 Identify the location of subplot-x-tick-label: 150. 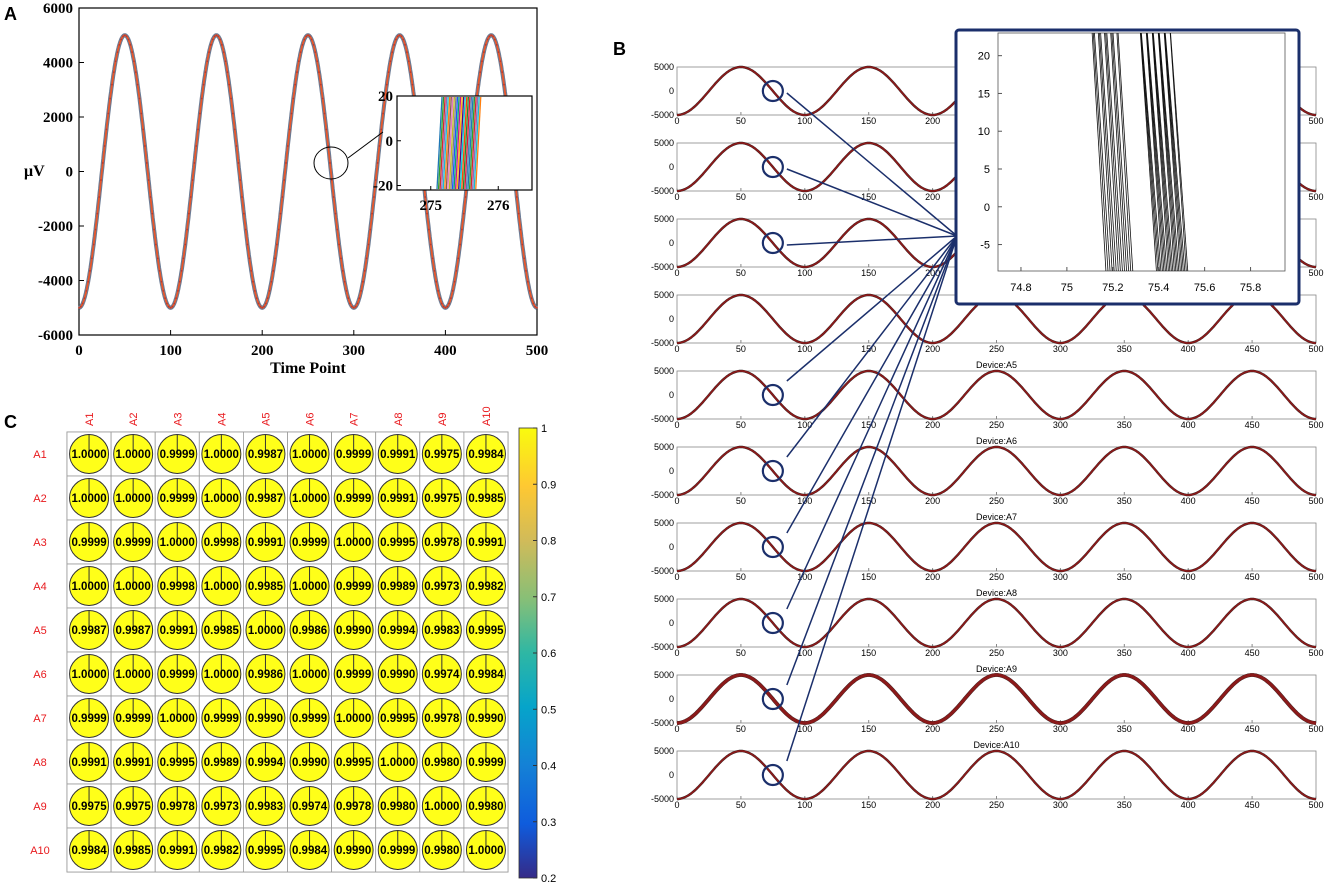
(868, 805).